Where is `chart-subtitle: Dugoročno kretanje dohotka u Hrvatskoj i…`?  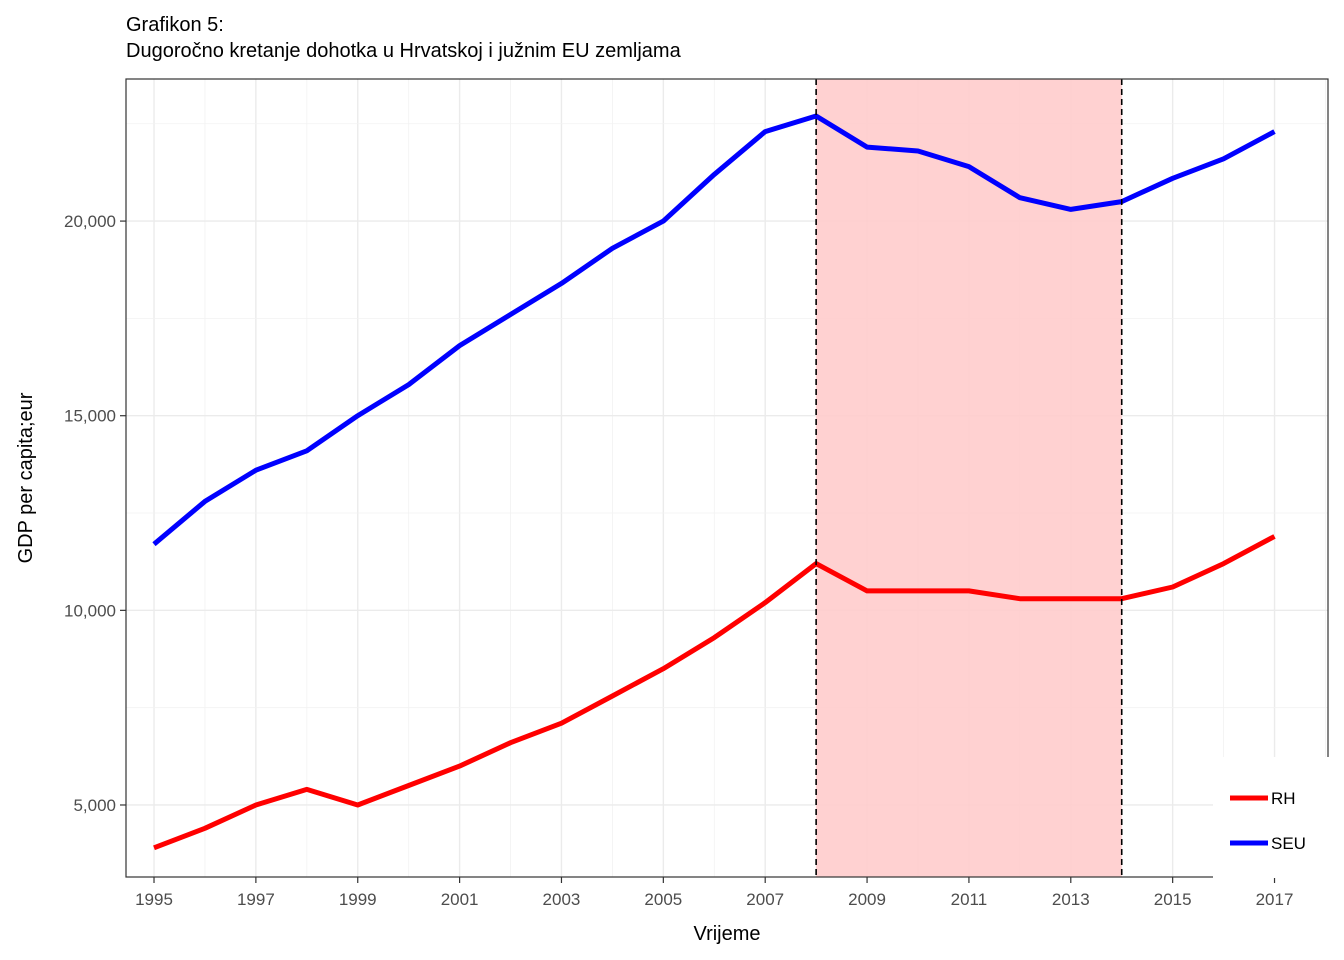
chart-subtitle: Dugoročno kretanje dohotka u Hrvatskoj i… is located at coordinates (403, 51).